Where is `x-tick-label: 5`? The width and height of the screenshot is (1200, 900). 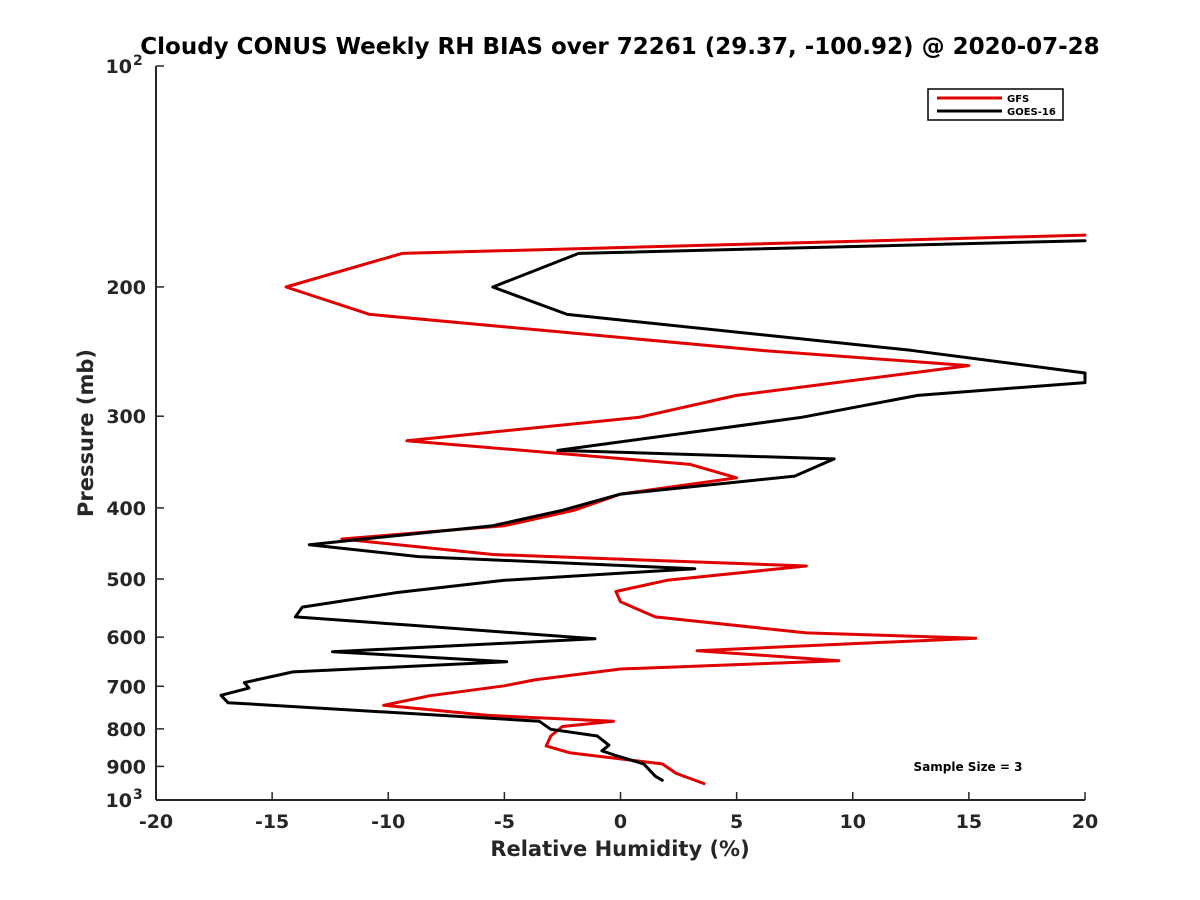
x-tick-label: 5 is located at coordinates (736, 822).